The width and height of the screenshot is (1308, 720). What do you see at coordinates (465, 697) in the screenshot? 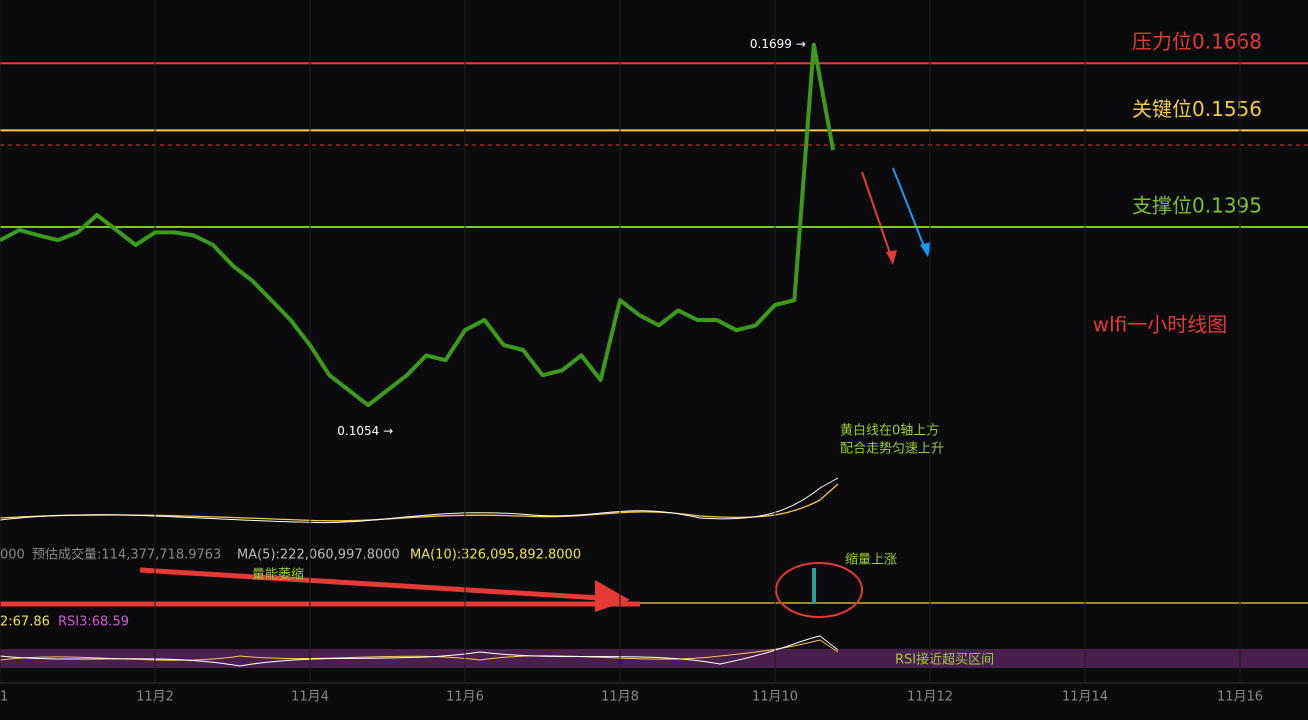
I see `x-tick-label: 11月6` at bounding box center [465, 697].